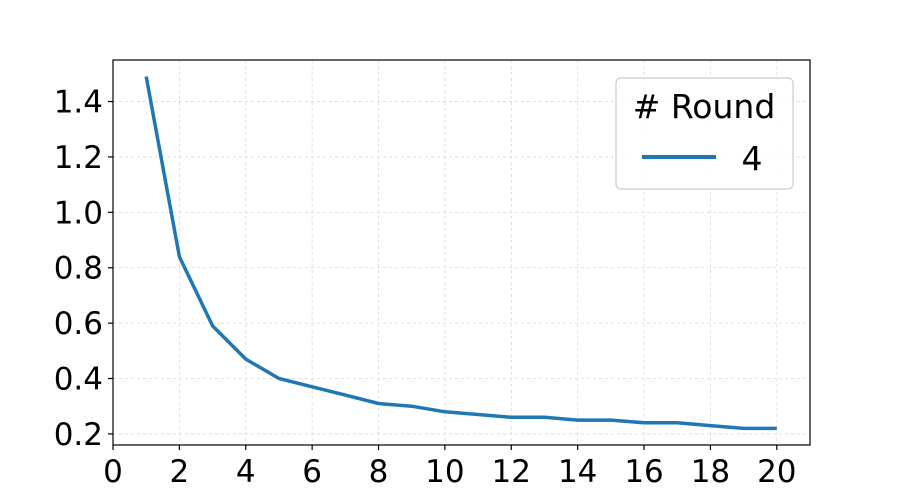 This screenshot has height=500, width=900. Describe the element at coordinates (710, 472) in the screenshot. I see `x-tick-label: 18` at that location.